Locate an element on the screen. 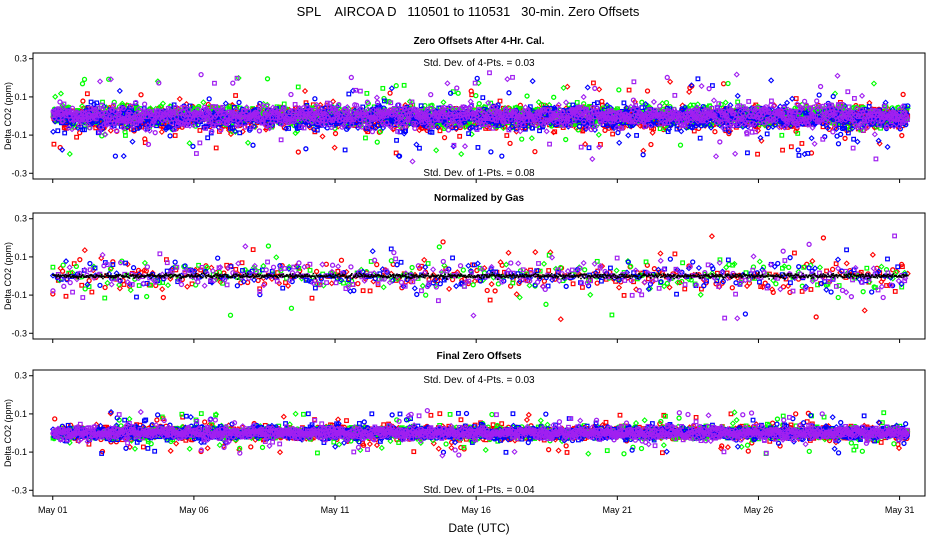 Image resolution: width=936 pixels, height=540 pixels. y-tick-label: 0.1 is located at coordinates (20, 97).